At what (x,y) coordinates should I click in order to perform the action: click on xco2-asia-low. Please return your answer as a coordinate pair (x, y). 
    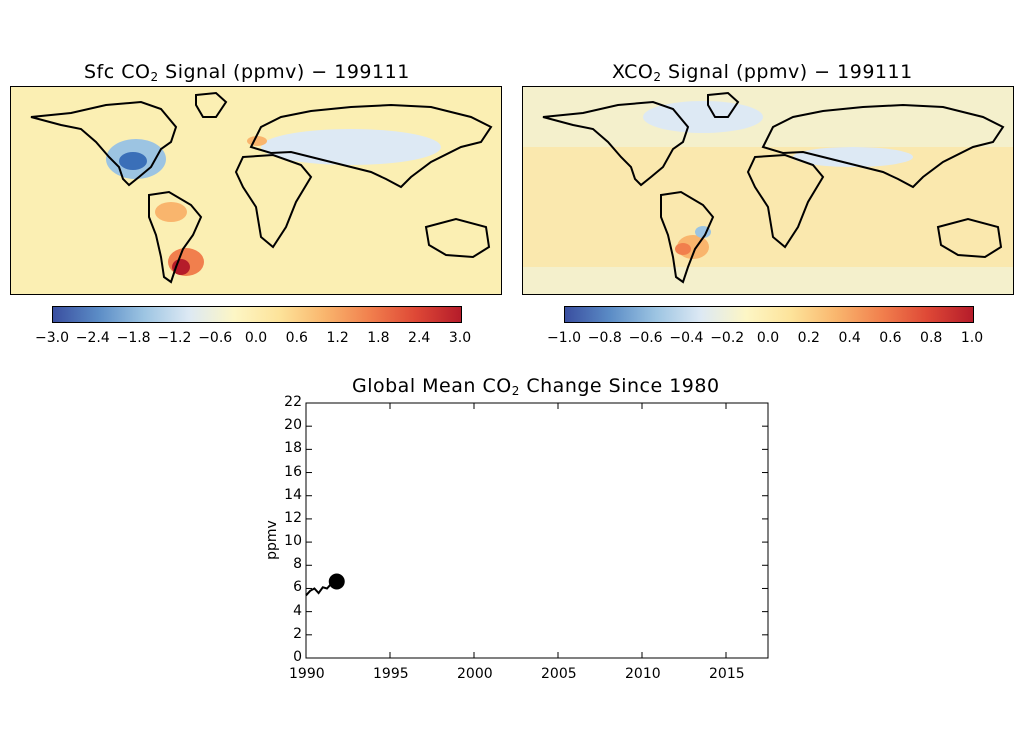
    Looking at the image, I should click on (853, 157).